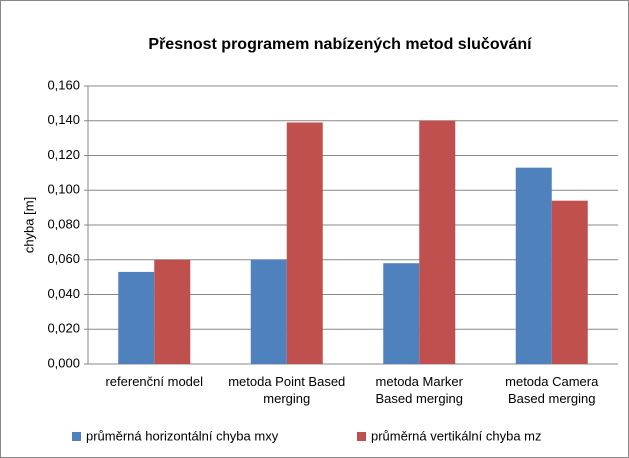 This screenshot has height=458, width=629. I want to click on y-tick-label: 0,060, so click(63, 258).